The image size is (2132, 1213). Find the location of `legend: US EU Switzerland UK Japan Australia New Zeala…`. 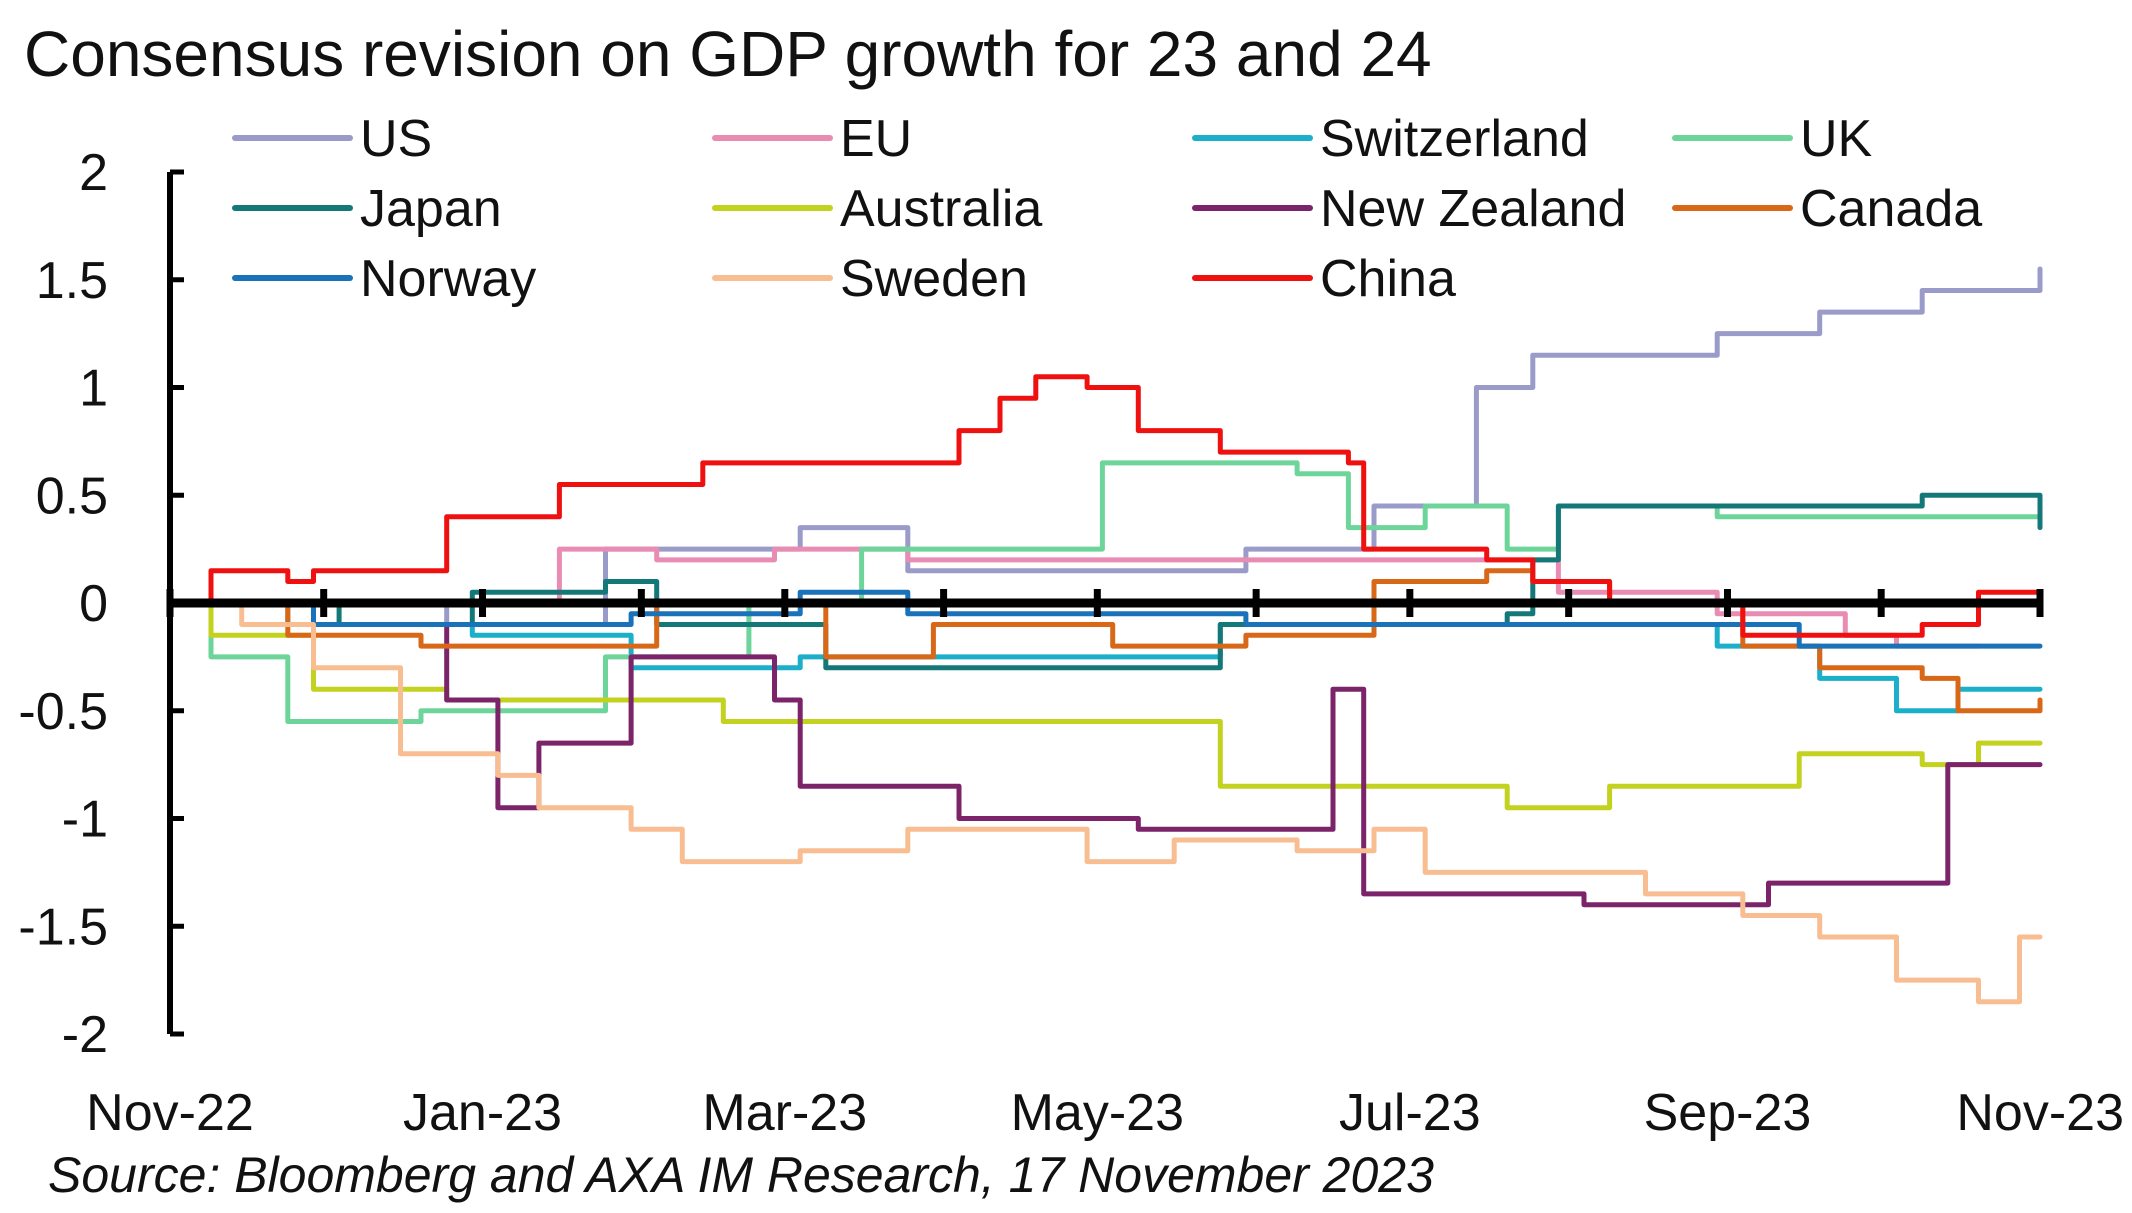

legend: US EU Switzerland UK Japan Australia New Zeala… is located at coordinates (1107, 209).